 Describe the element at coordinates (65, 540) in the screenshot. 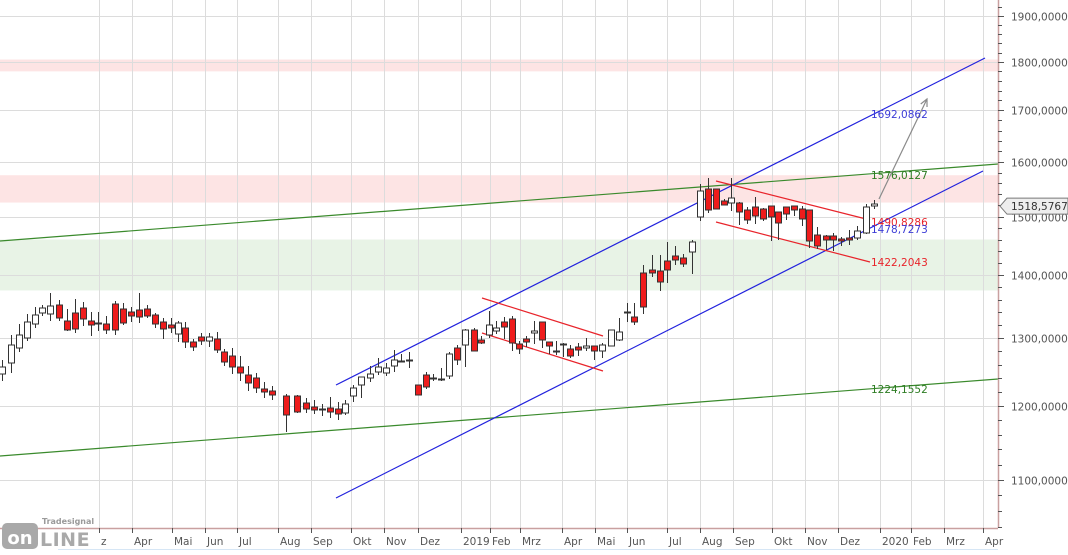

I see `logo-line-text: LINE` at that location.